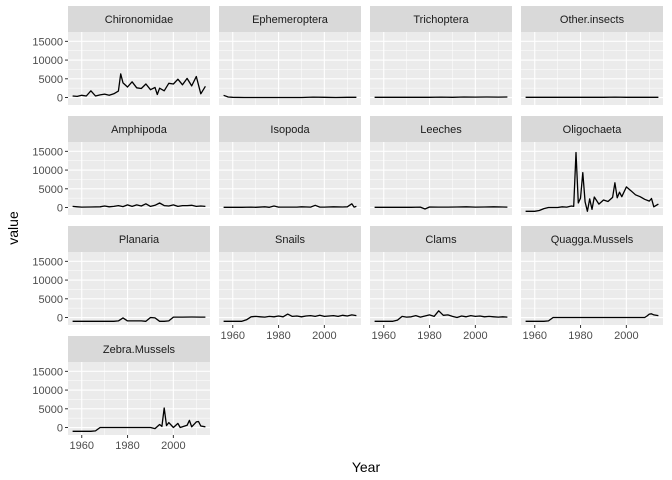 The width and height of the screenshot is (672, 480). I want to click on facet-strip-label: Planaria, so click(139, 240).